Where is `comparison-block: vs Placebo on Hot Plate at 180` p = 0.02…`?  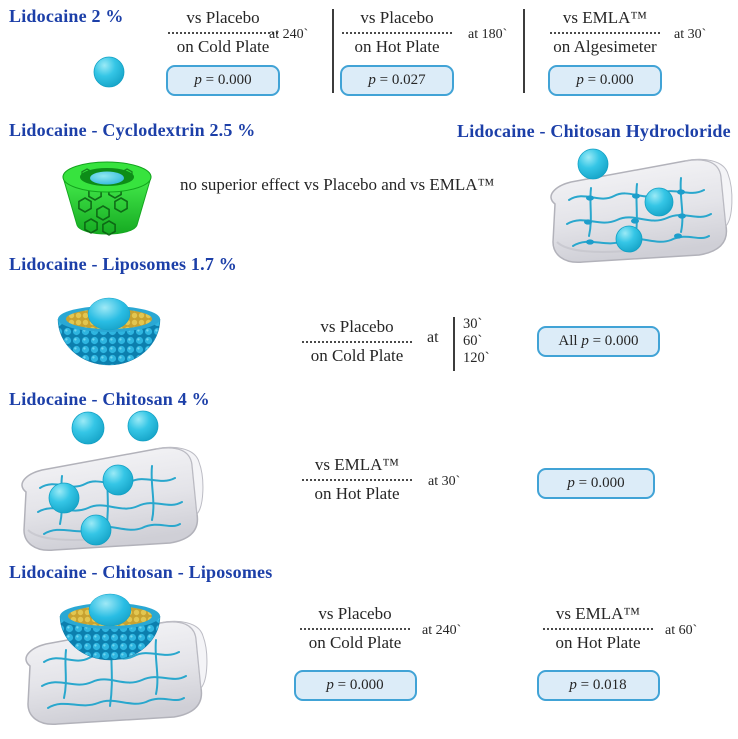
comparison-block: vs Placebo on Hot Plate at 180` p = 0.02… is located at coordinates (414, 52).